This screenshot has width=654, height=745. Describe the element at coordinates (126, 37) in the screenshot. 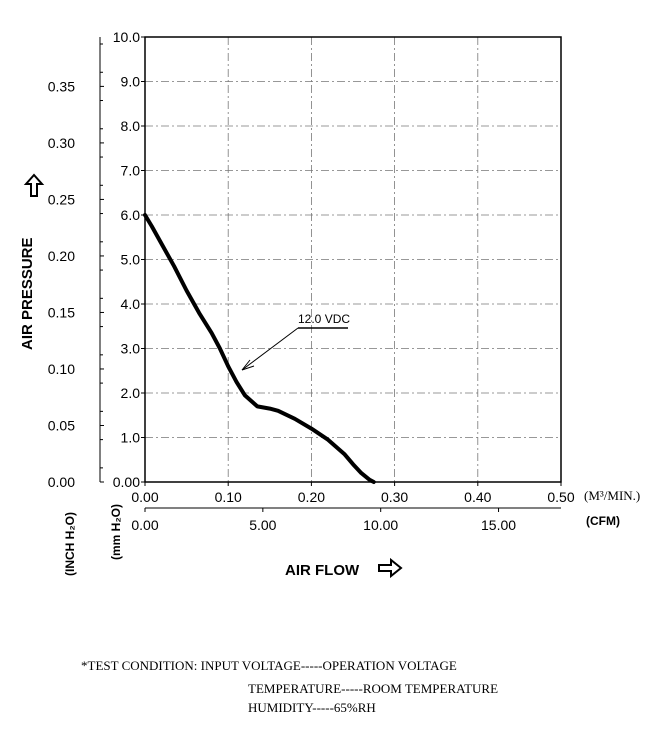

I see `y-primary-tick-label: 10.0` at that location.